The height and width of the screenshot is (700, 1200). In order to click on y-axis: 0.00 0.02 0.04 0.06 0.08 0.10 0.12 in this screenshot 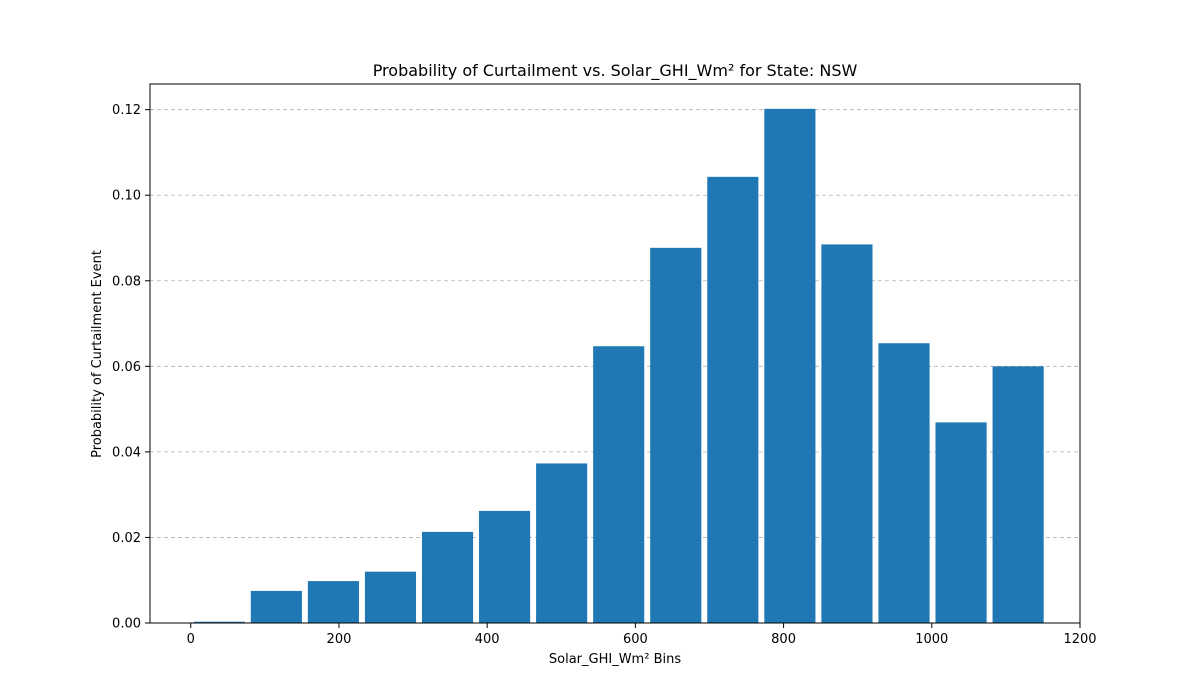, I will do `click(131, 367)`.